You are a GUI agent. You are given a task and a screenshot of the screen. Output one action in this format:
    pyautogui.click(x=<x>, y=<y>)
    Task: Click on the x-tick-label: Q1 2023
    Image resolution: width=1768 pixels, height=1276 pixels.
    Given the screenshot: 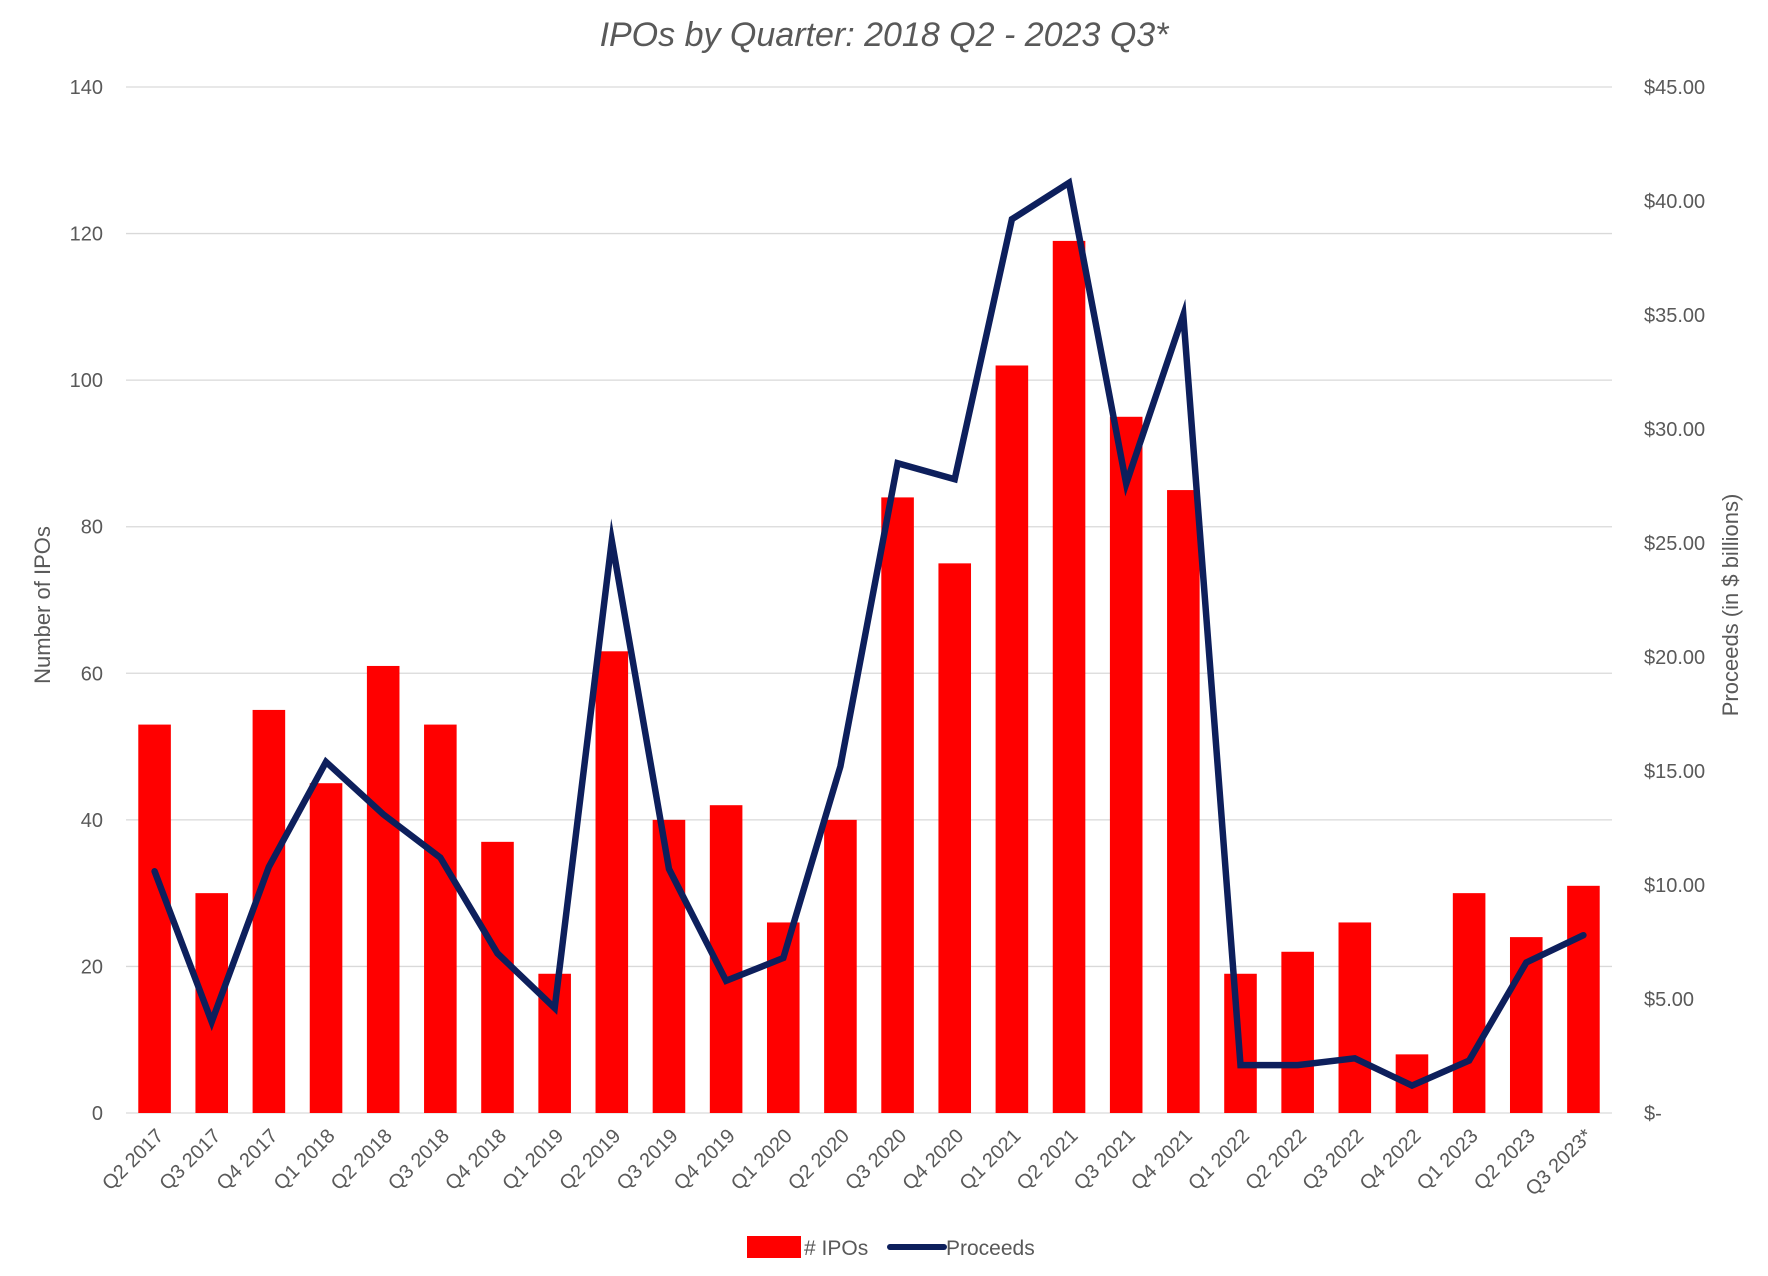 What is the action you would take?
    pyautogui.click(x=1448, y=1160)
    